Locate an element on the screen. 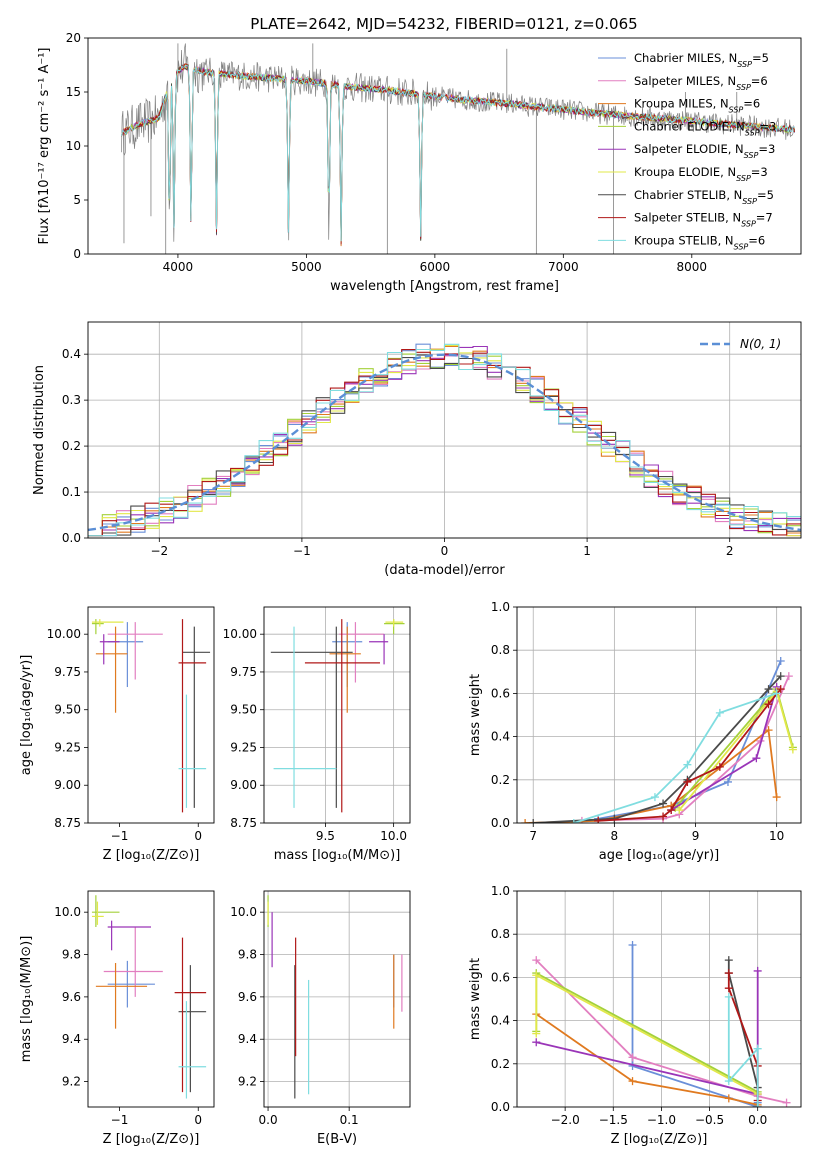 The image size is (819, 1170). x-axis-label: age [log₁₀(age/yr)] is located at coordinates (659, 855).